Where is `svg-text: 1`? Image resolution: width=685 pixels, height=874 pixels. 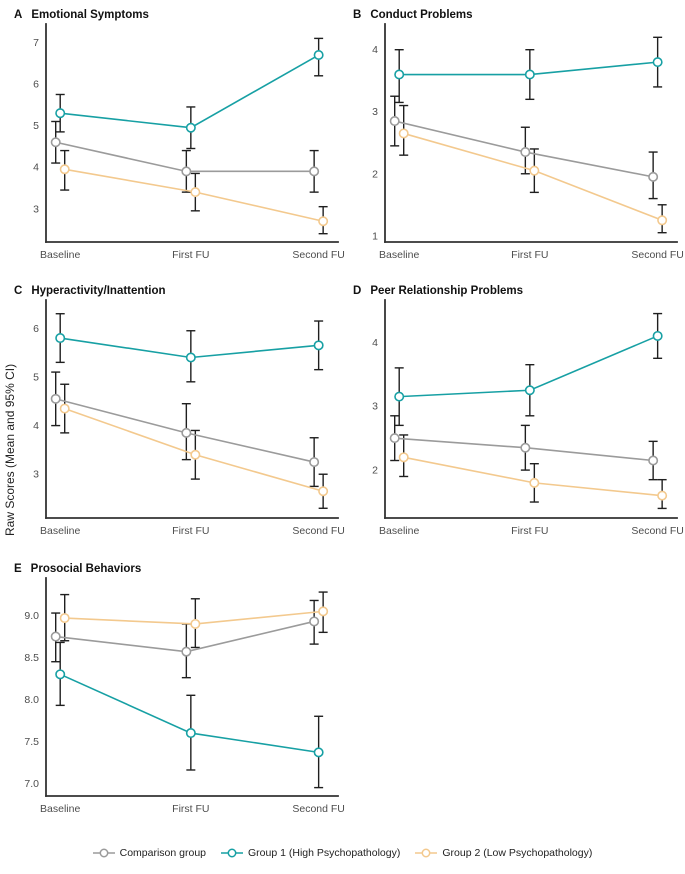 svg-text: 1 is located at coordinates (375, 236).